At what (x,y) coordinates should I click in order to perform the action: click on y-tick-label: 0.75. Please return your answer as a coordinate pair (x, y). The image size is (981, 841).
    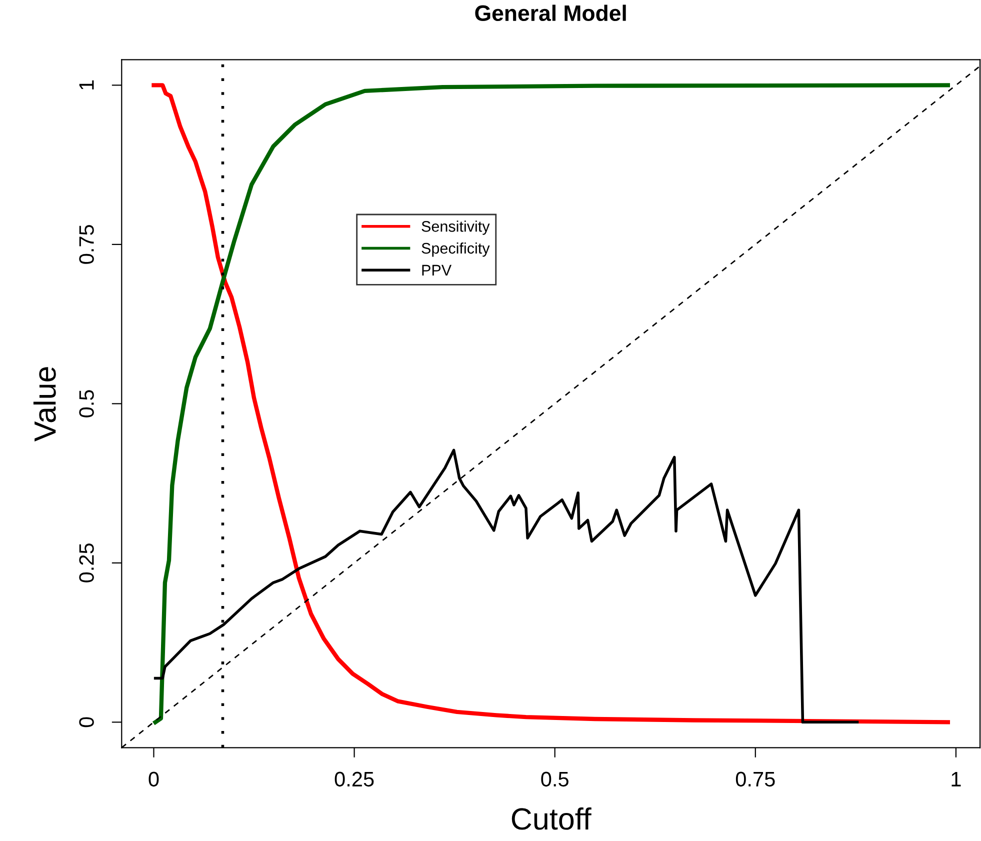
    Looking at the image, I should click on (86, 244).